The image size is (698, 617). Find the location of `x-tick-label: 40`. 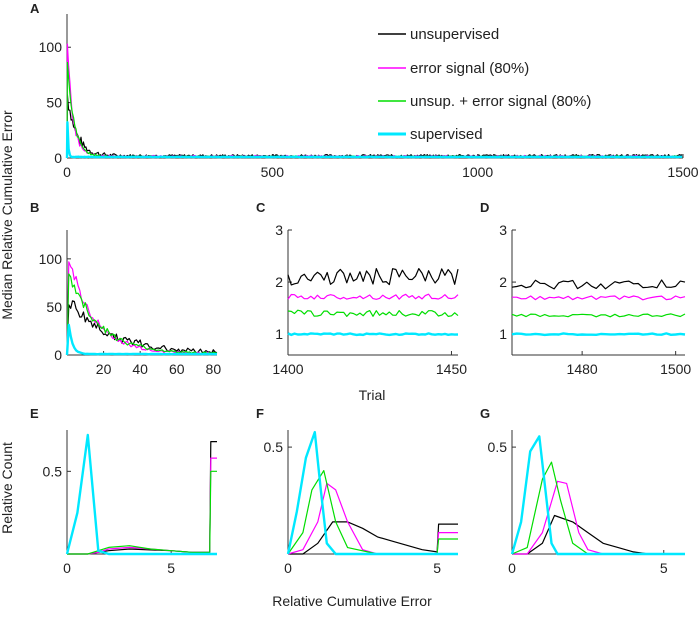

x-tick-label: 40 is located at coordinates (140, 369).